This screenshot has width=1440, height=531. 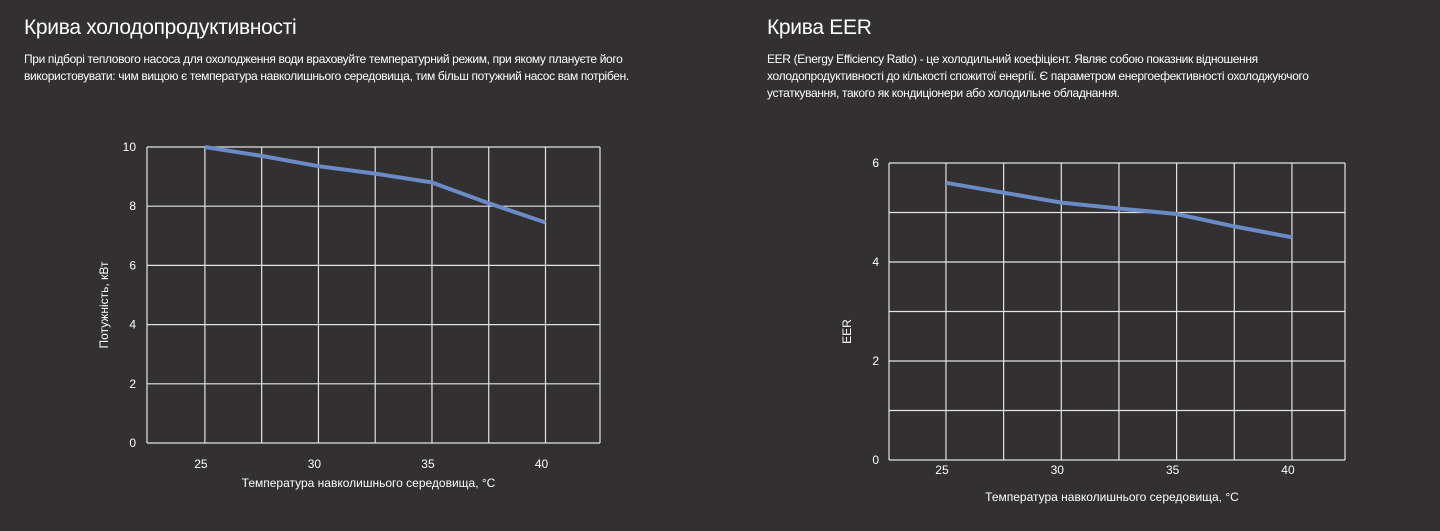 I want to click on y-tick-label: 10, so click(x=130, y=147).